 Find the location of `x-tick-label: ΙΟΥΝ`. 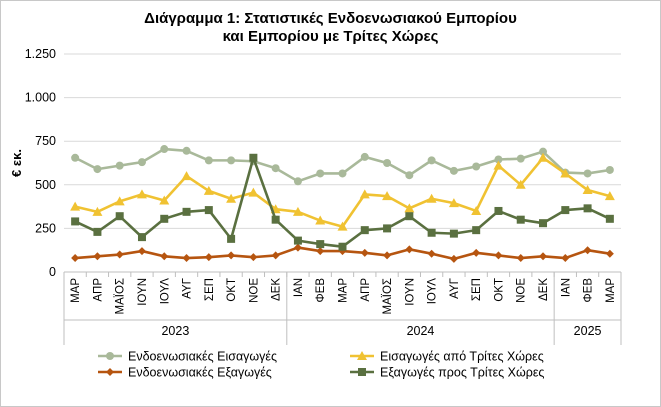

x-tick-label: ΙΟΥΝ is located at coordinates (410, 292).